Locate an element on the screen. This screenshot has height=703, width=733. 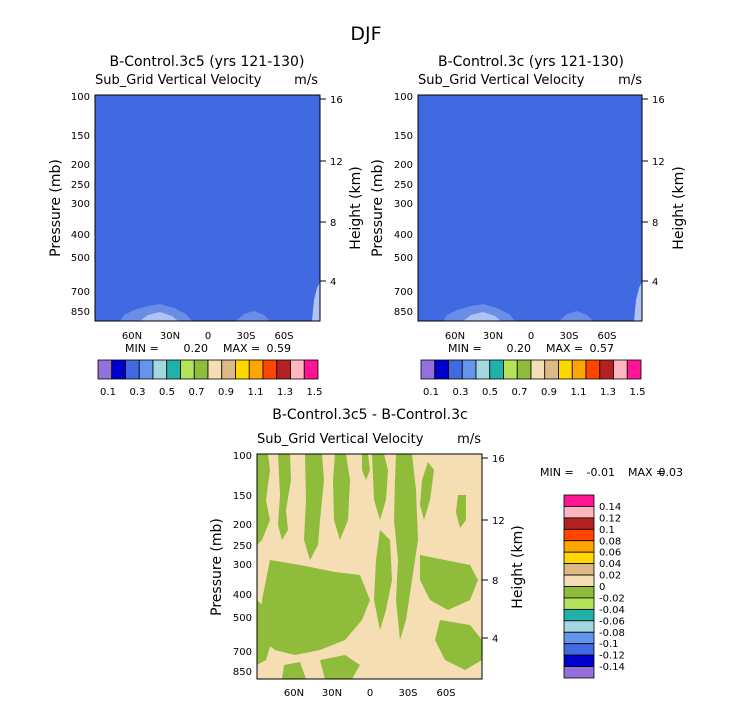
panel-3-ytick-100: 100 is located at coordinates (242, 456).